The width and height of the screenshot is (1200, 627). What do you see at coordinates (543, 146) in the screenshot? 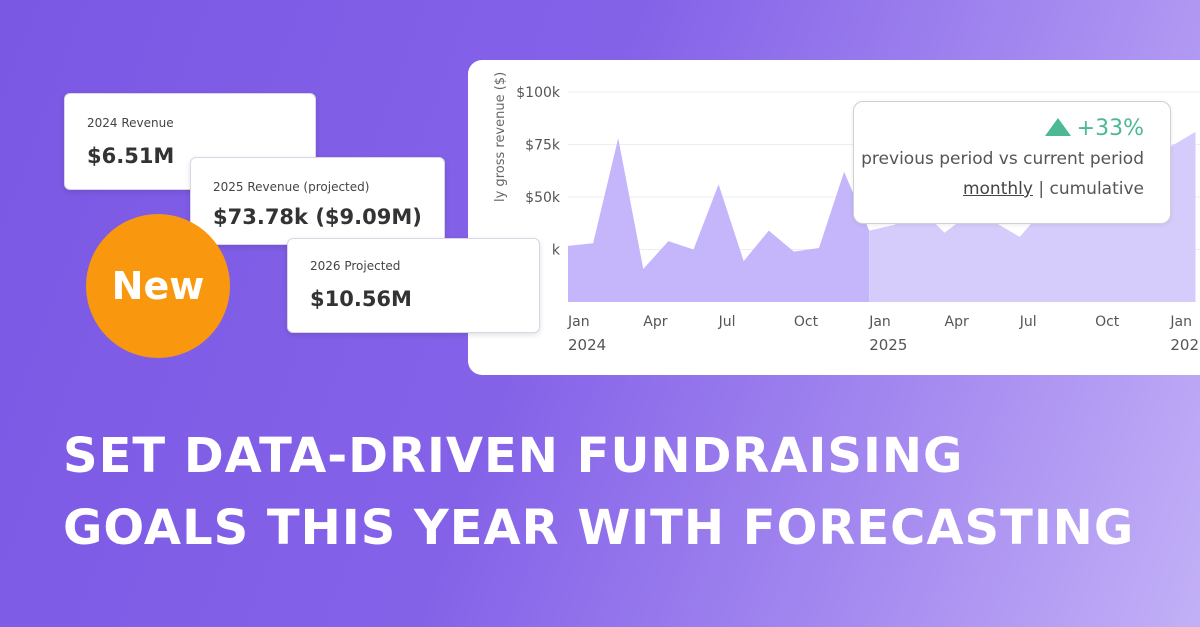
I see `y-tick-label: $75k` at bounding box center [543, 146].